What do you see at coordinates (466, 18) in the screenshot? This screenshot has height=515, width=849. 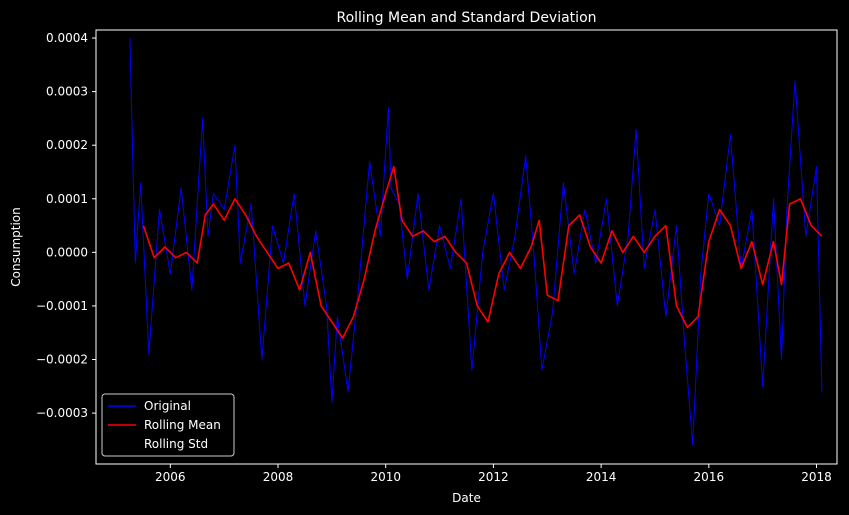 I see `chart-title: Rolling Mean and Standard Deviation` at bounding box center [466, 18].